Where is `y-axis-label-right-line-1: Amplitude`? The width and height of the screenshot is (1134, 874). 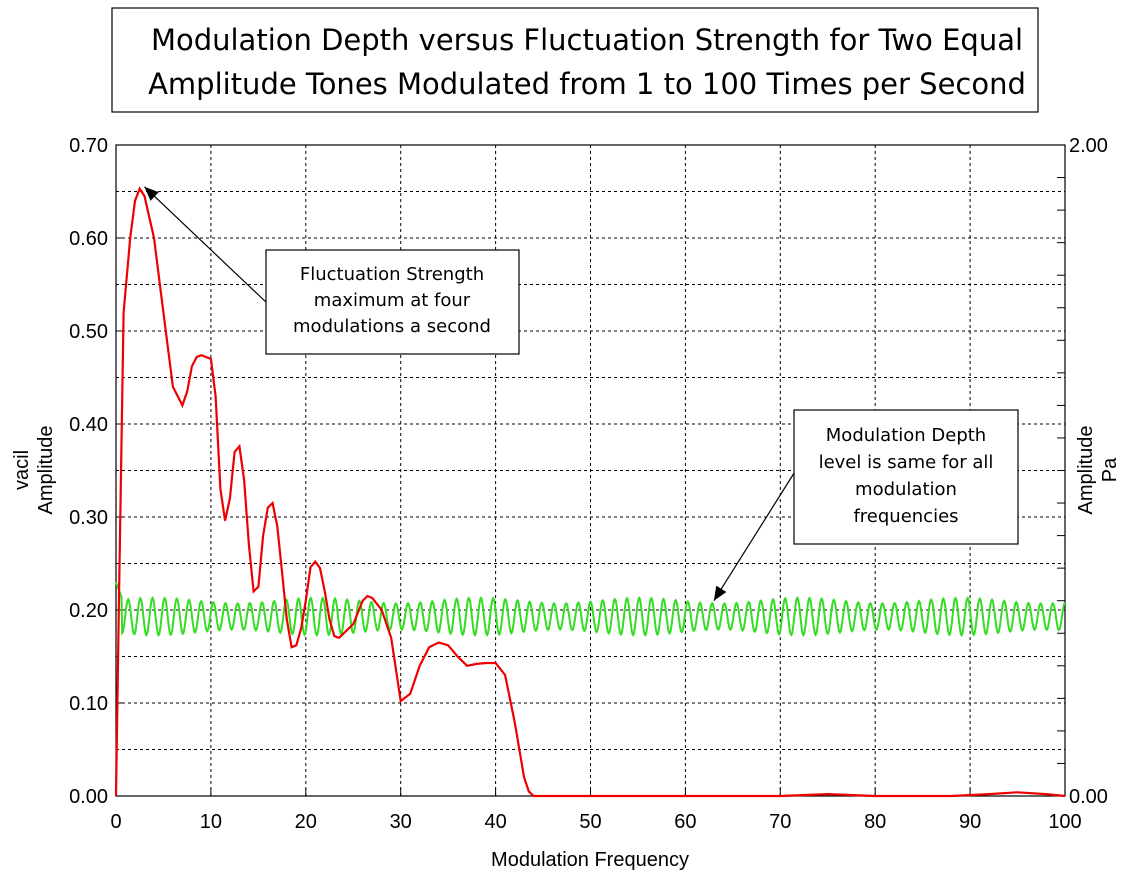 y-axis-label-right-line-1: Amplitude is located at coordinates (1086, 470).